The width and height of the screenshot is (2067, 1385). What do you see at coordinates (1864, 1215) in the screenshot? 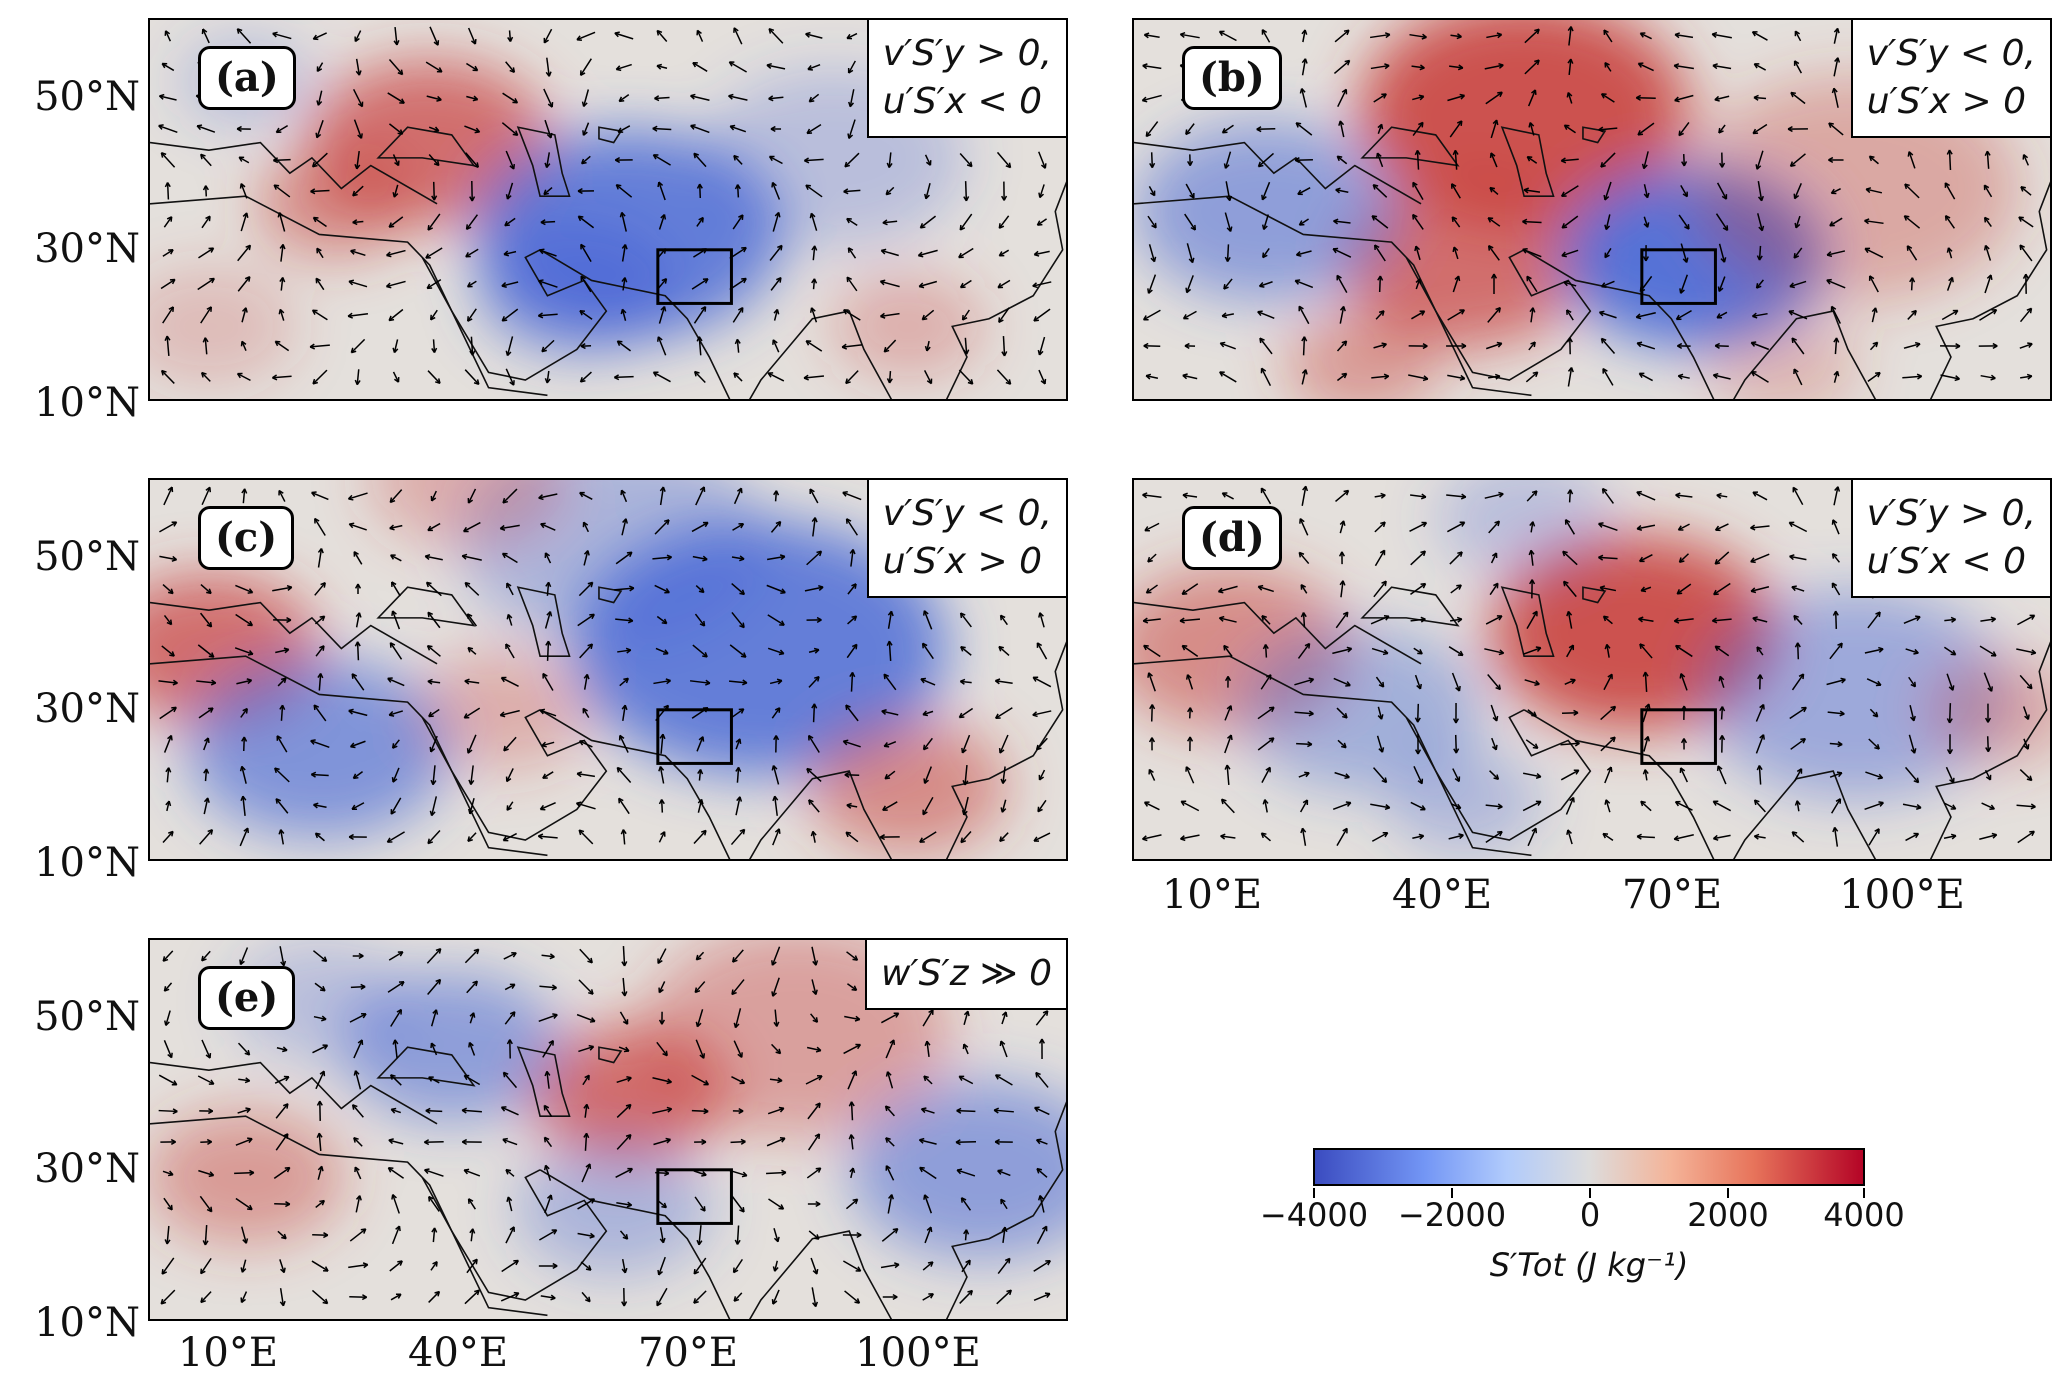
I see `colorbar-tick-label: 4000` at bounding box center [1864, 1215].